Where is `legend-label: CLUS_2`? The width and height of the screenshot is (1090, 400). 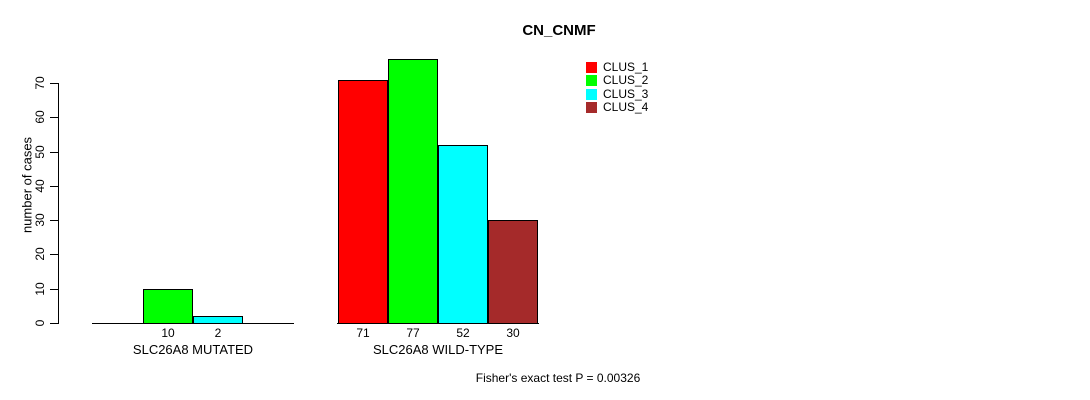 legend-label: CLUS_2 is located at coordinates (626, 80).